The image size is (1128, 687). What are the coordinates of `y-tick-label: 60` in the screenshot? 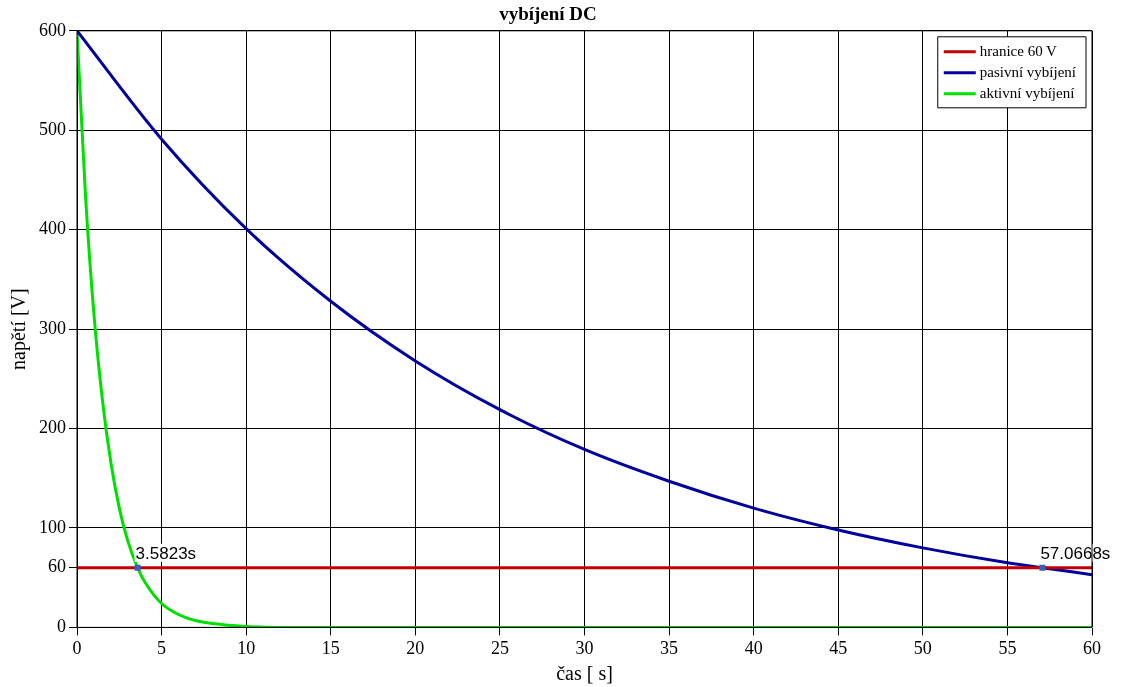 It's located at (57, 566).